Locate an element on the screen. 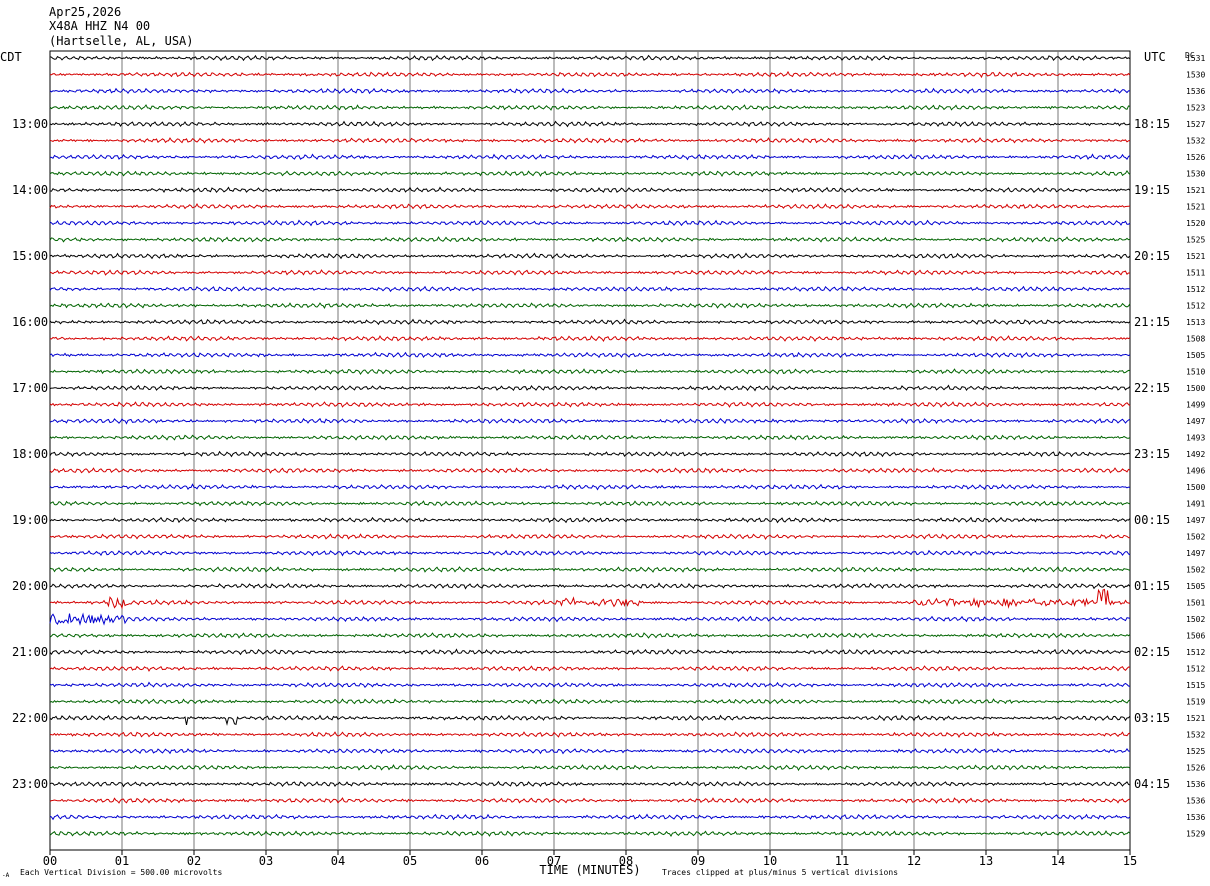  dc-offset-label: 1529 is located at coordinates (1195, 834).